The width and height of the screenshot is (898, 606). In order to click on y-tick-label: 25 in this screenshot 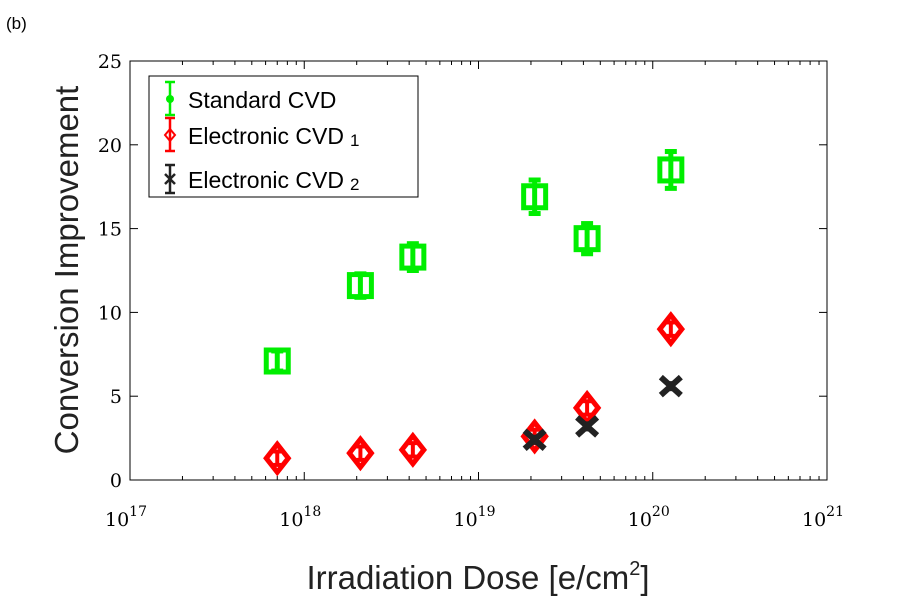, I will do `click(110, 62)`.